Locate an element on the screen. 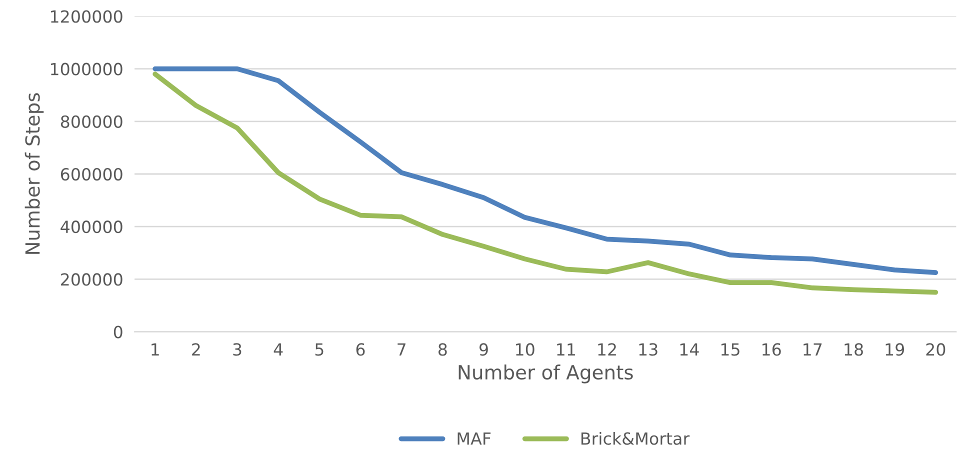  y-axis-title: Number of Steps is located at coordinates (34, 173).